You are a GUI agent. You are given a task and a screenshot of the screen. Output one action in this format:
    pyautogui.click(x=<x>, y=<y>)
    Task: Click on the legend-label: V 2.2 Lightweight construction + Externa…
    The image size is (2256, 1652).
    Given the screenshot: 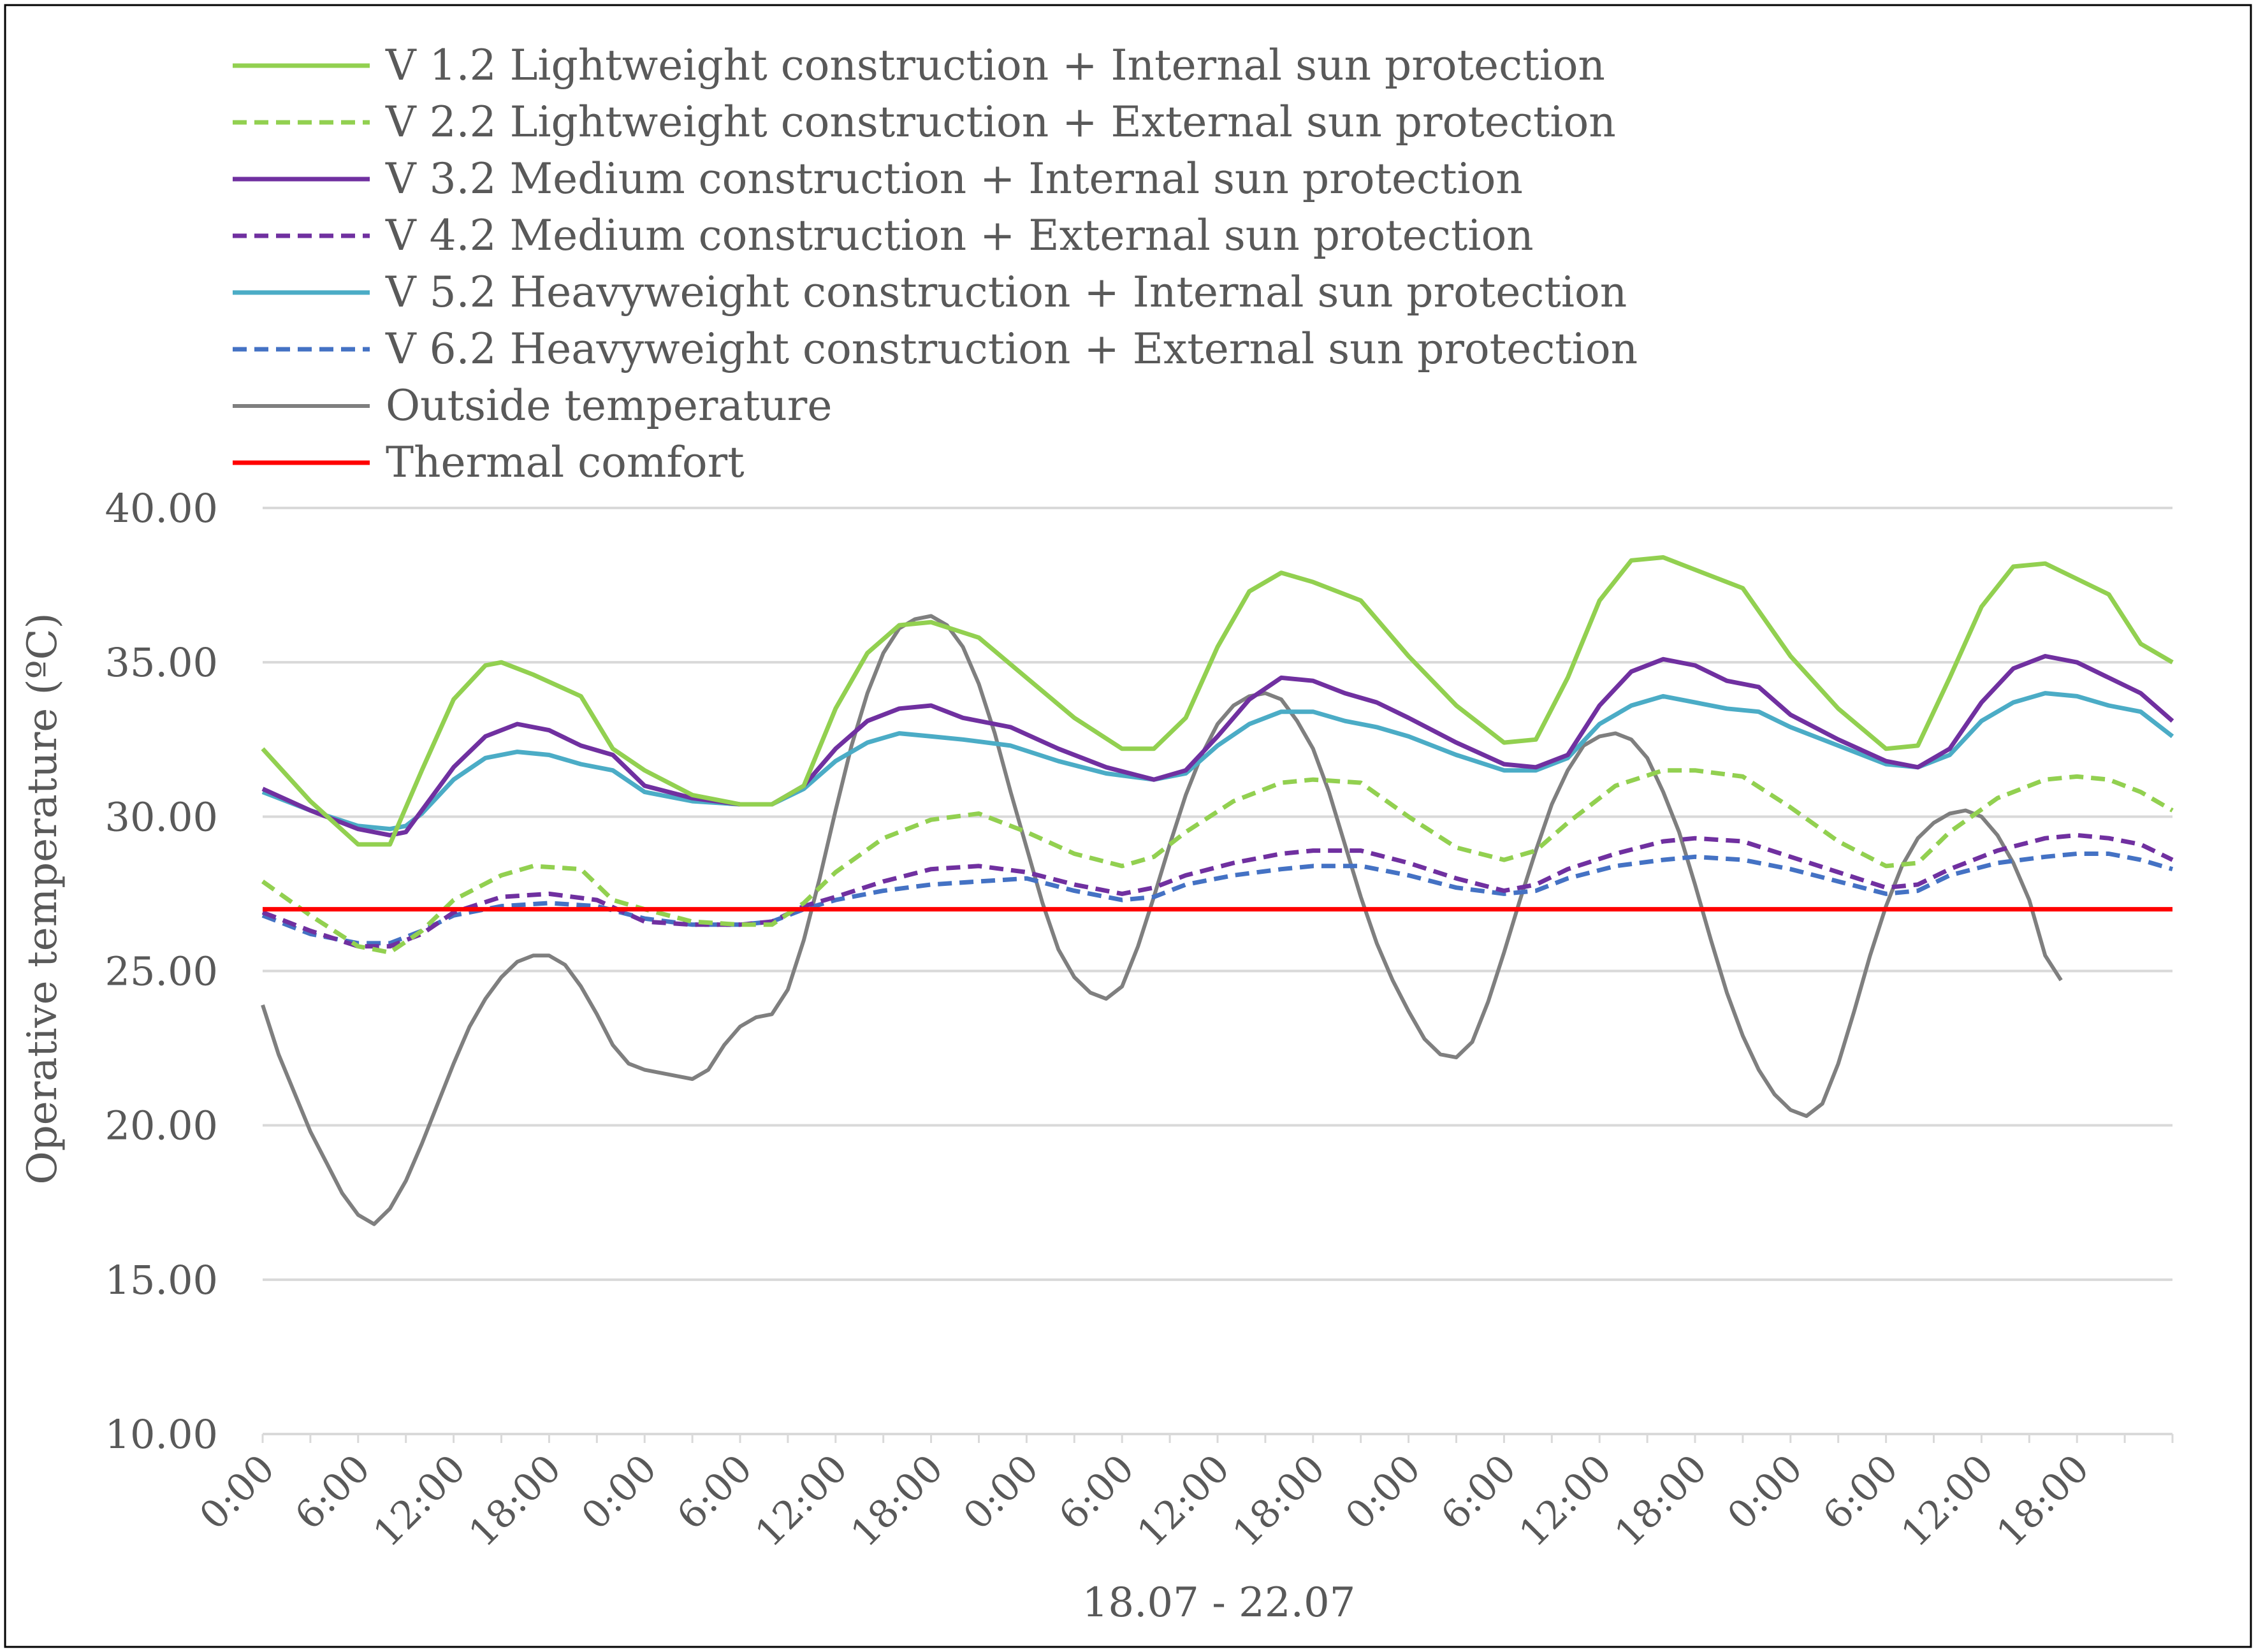 What is the action you would take?
    pyautogui.click(x=1000, y=122)
    